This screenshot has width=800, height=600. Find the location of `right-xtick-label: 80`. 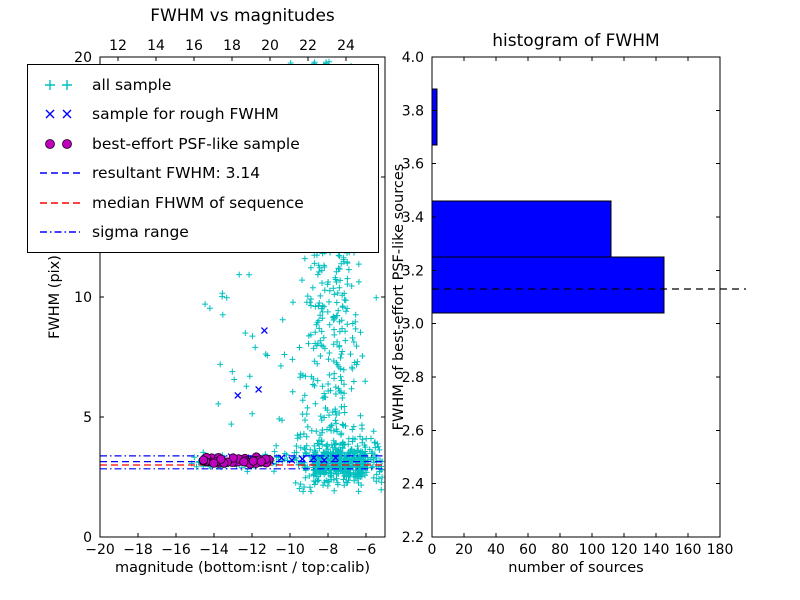

right-xtick-label: 80 is located at coordinates (560, 550).